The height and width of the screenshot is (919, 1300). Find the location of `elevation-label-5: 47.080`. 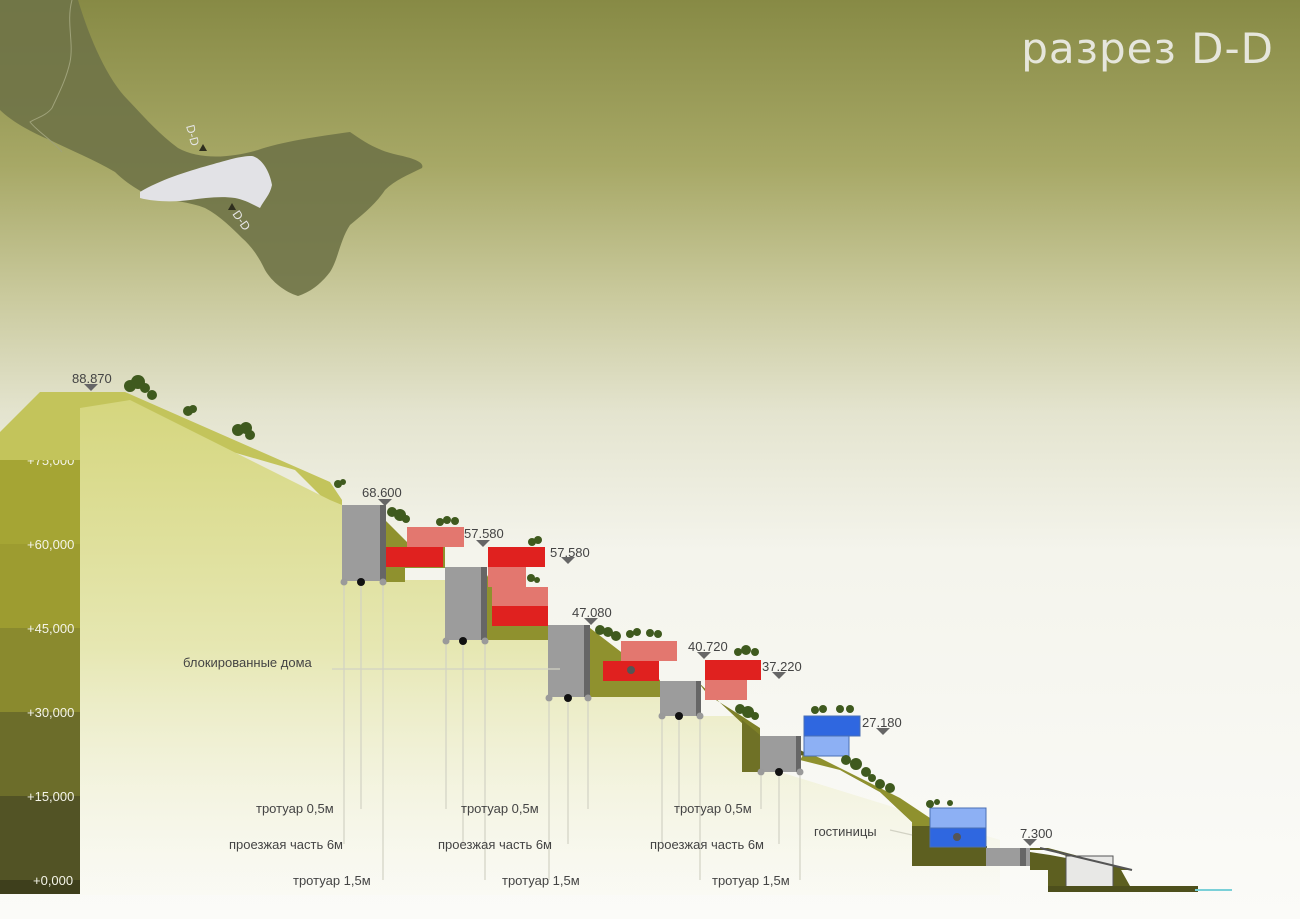

elevation-label-5: 47.080 is located at coordinates (592, 612).